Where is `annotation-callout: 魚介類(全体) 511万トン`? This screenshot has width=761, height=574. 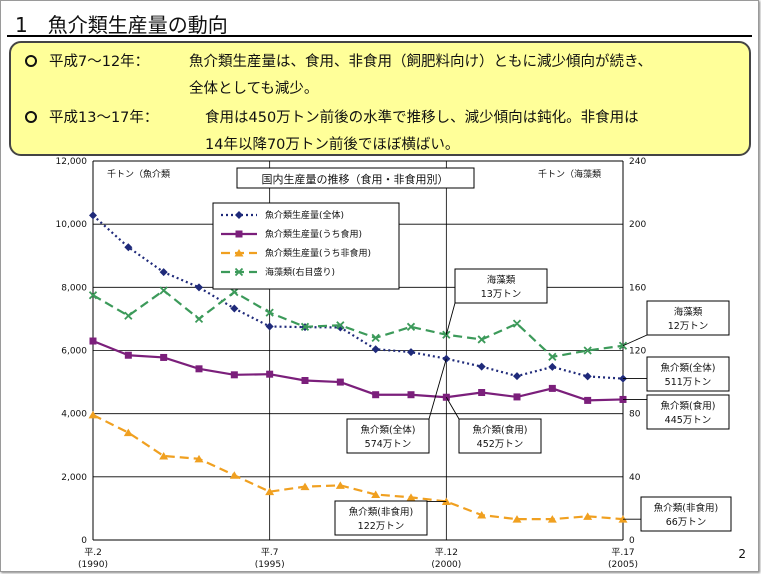 annotation-callout: 魚介類(全体) 511万トン is located at coordinates (676, 374).